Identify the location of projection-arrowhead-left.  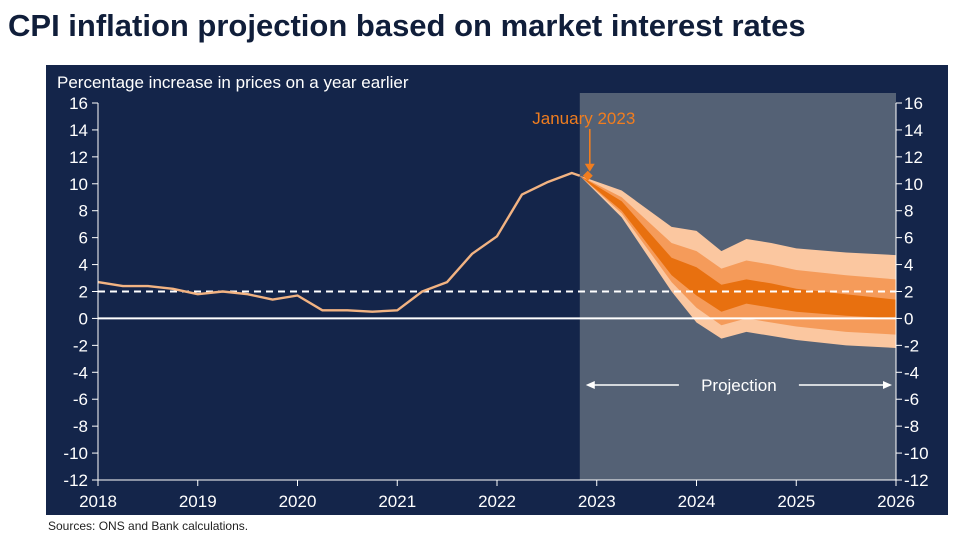
(590, 385).